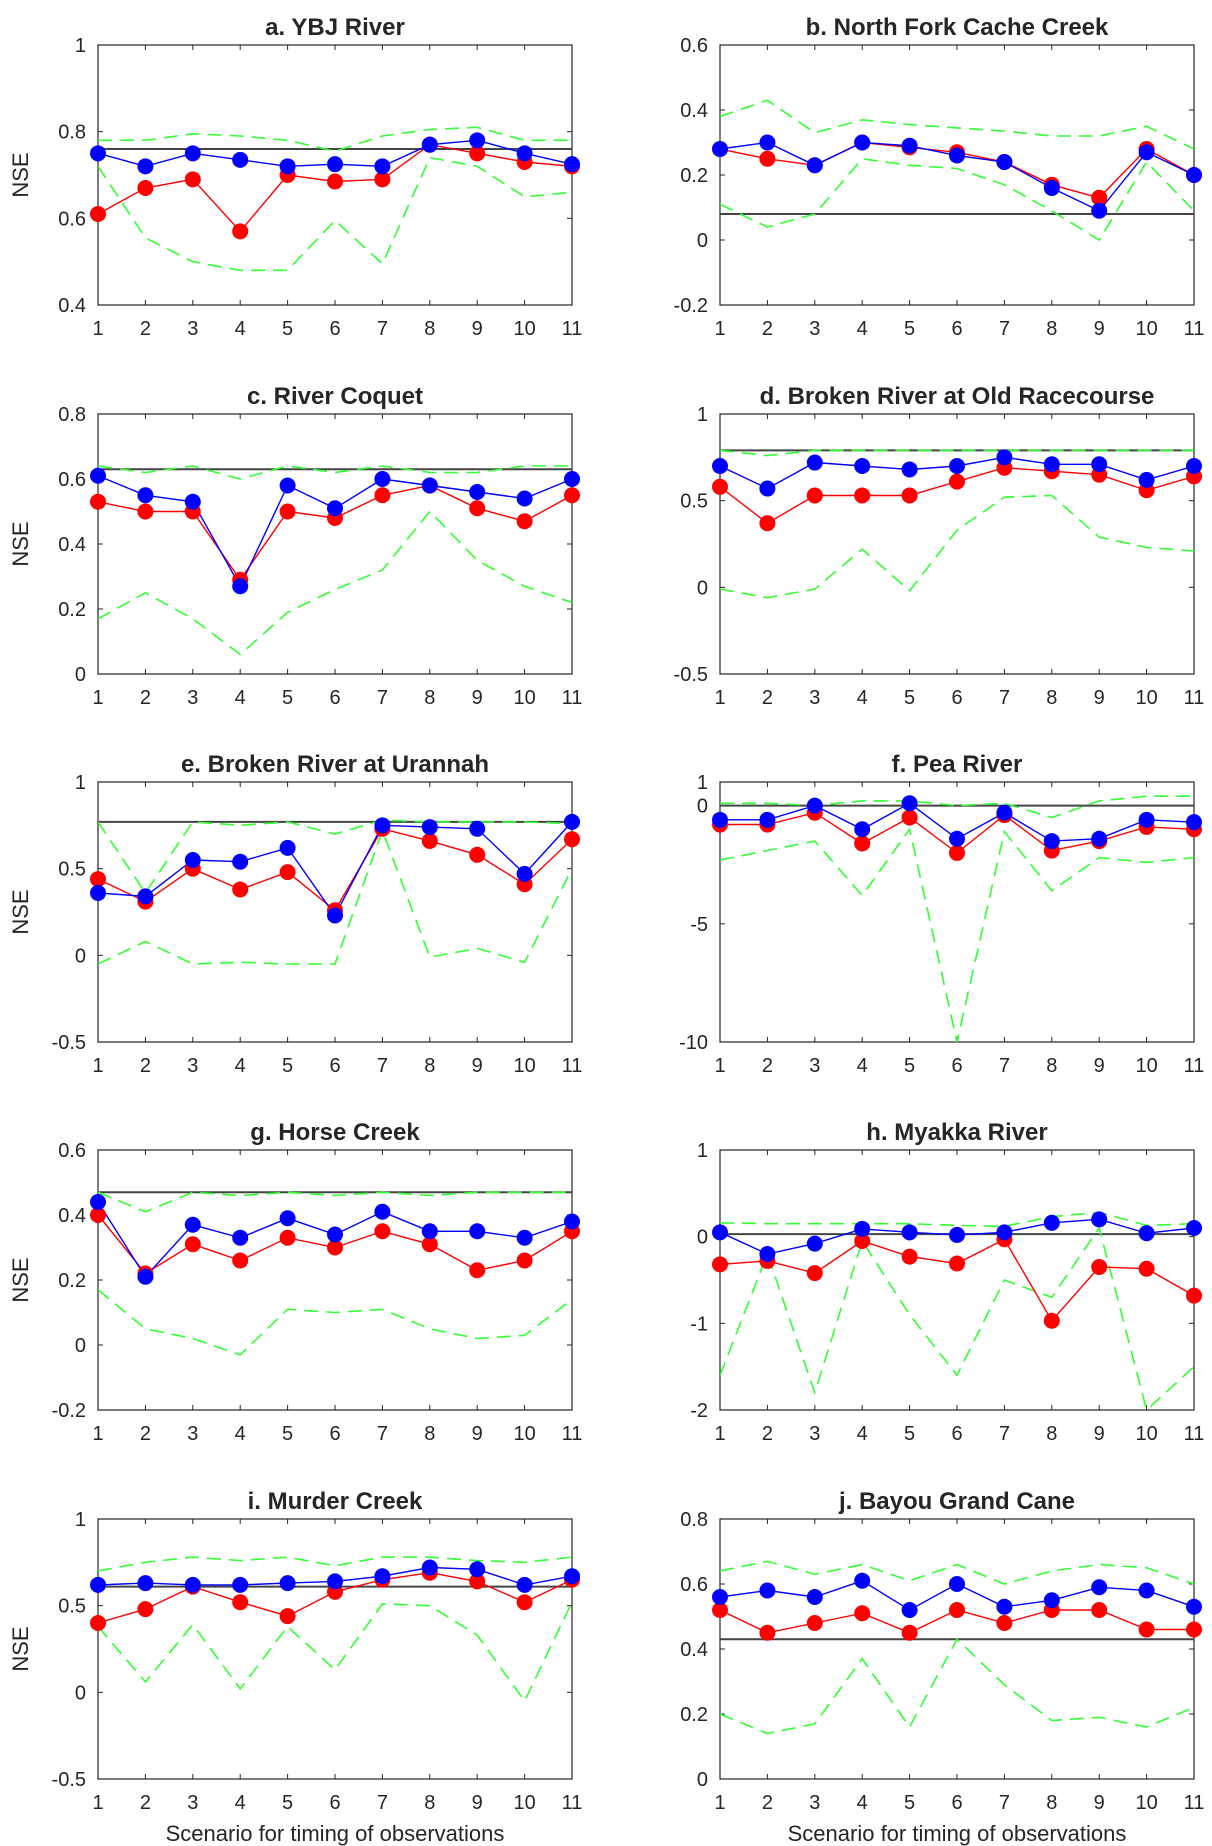 This screenshot has height=1846, width=1212. Describe the element at coordinates (1194, 698) in the screenshot. I see `x-tick-label: 11` at that location.